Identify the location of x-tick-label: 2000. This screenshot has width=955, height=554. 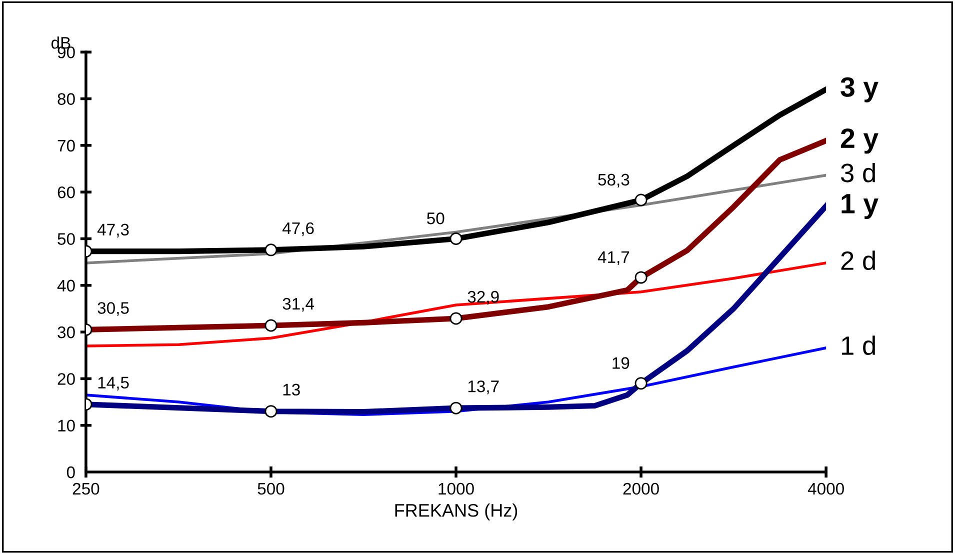
(641, 488).